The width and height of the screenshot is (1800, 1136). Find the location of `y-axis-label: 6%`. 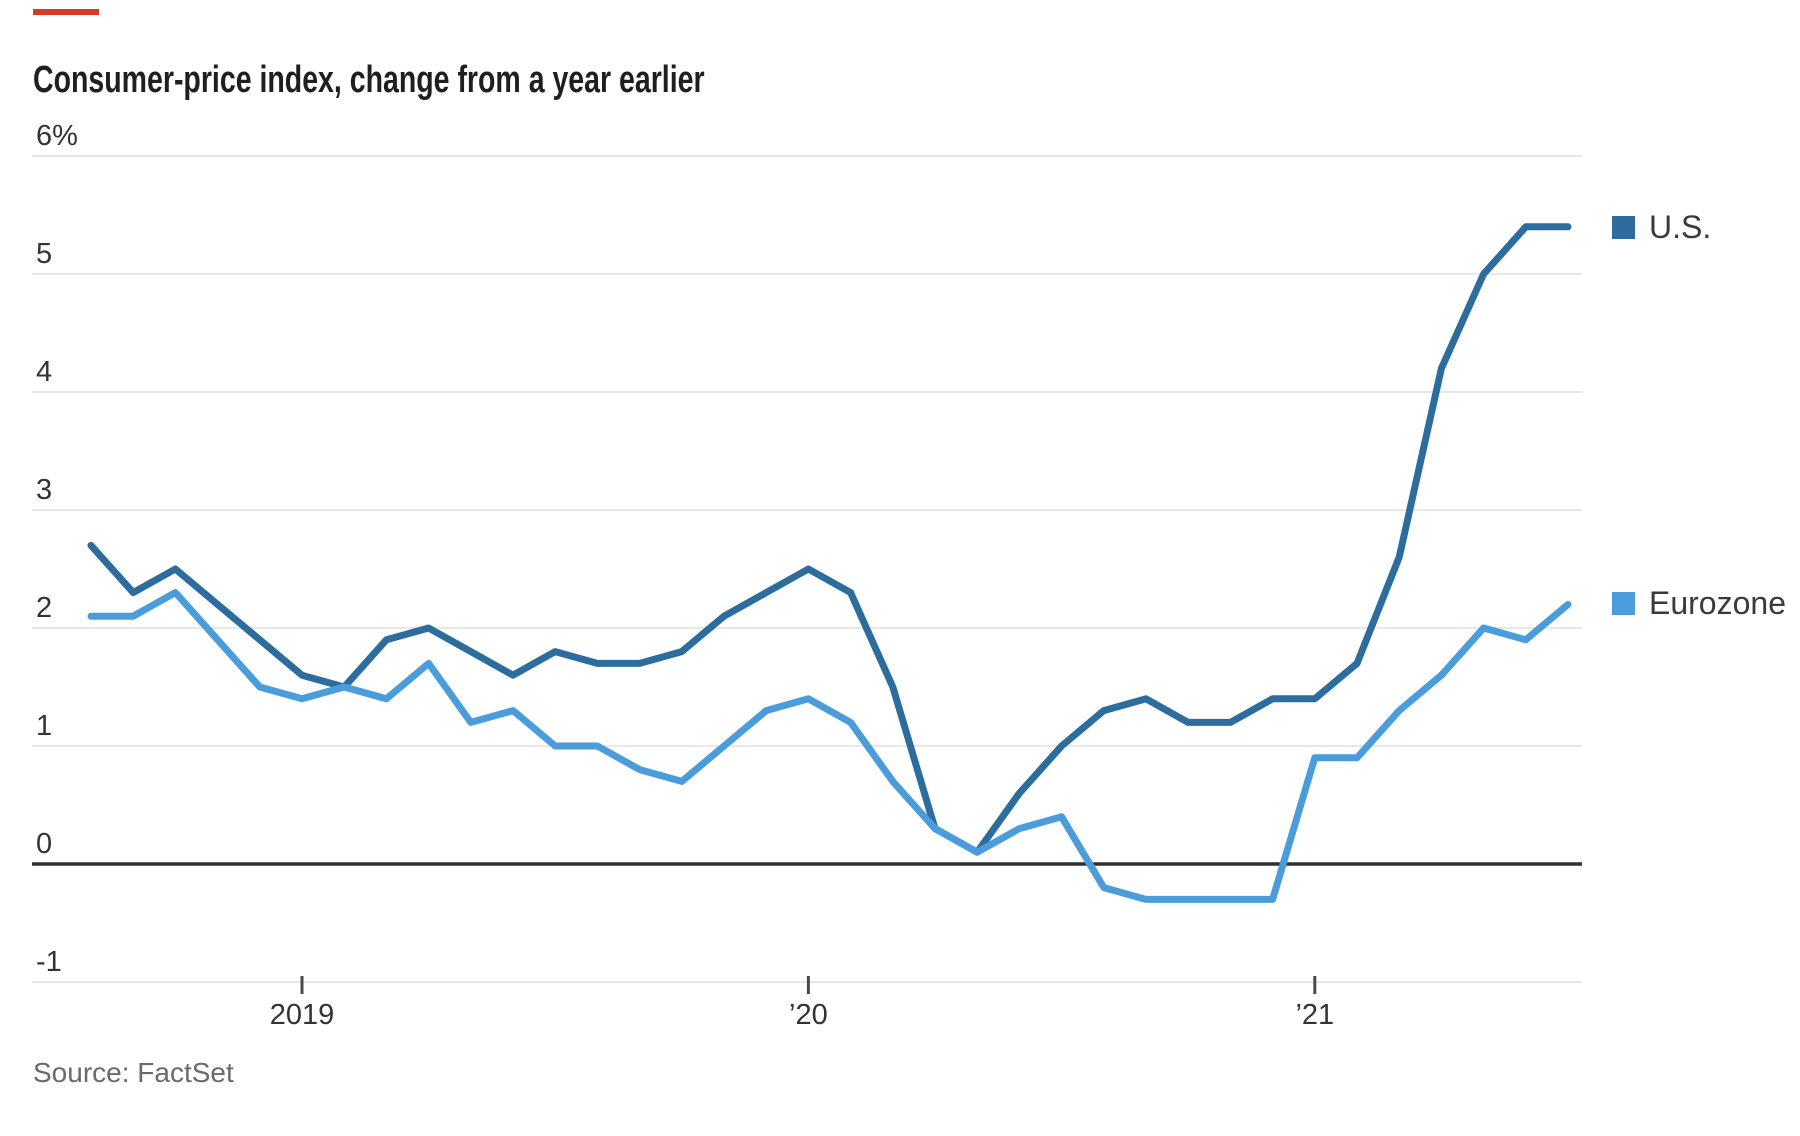

y-axis-label: 6% is located at coordinates (57, 136).